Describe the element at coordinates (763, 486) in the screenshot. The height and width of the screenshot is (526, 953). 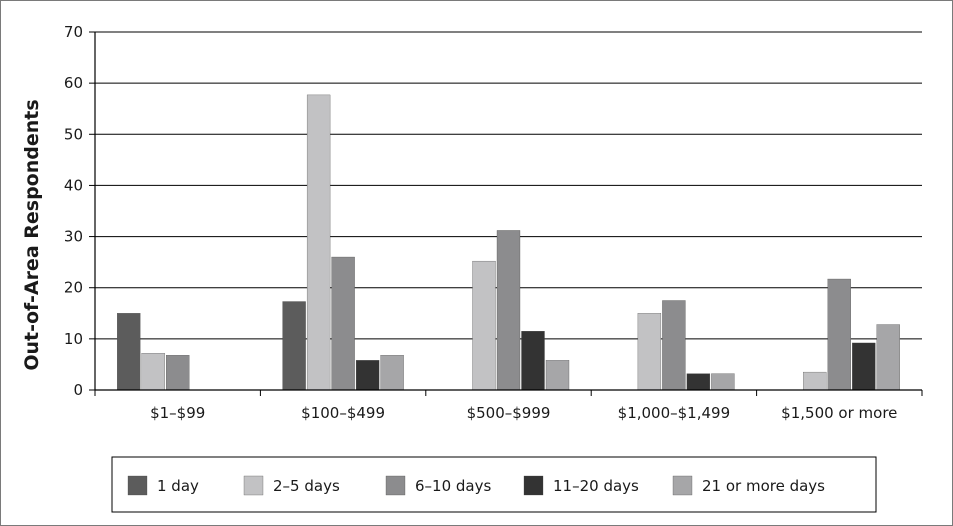
I see `legend-label: 21 or more days` at that location.